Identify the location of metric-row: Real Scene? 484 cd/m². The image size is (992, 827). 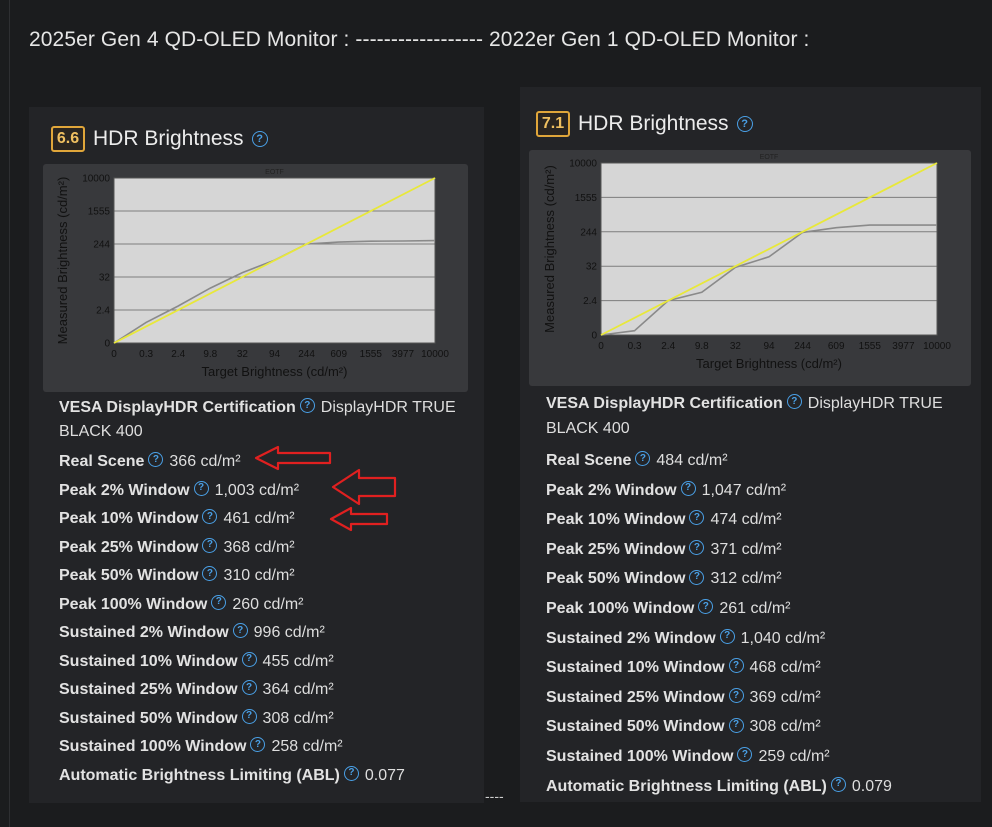
(756, 461).